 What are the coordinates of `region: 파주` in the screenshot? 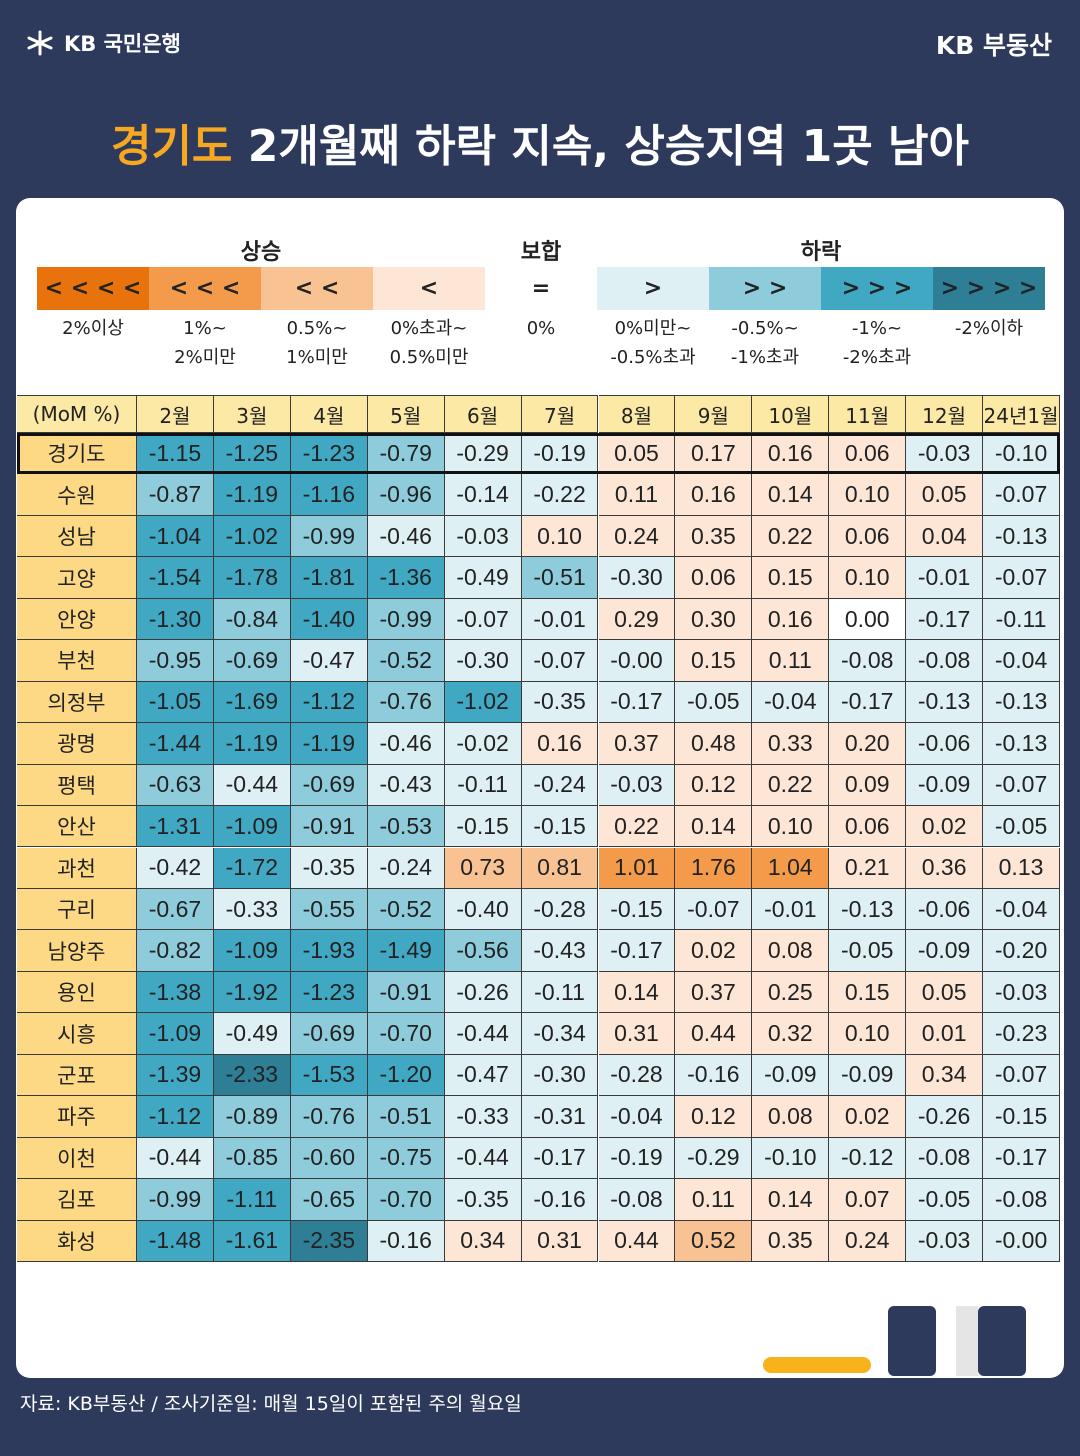 It's located at (77, 1117).